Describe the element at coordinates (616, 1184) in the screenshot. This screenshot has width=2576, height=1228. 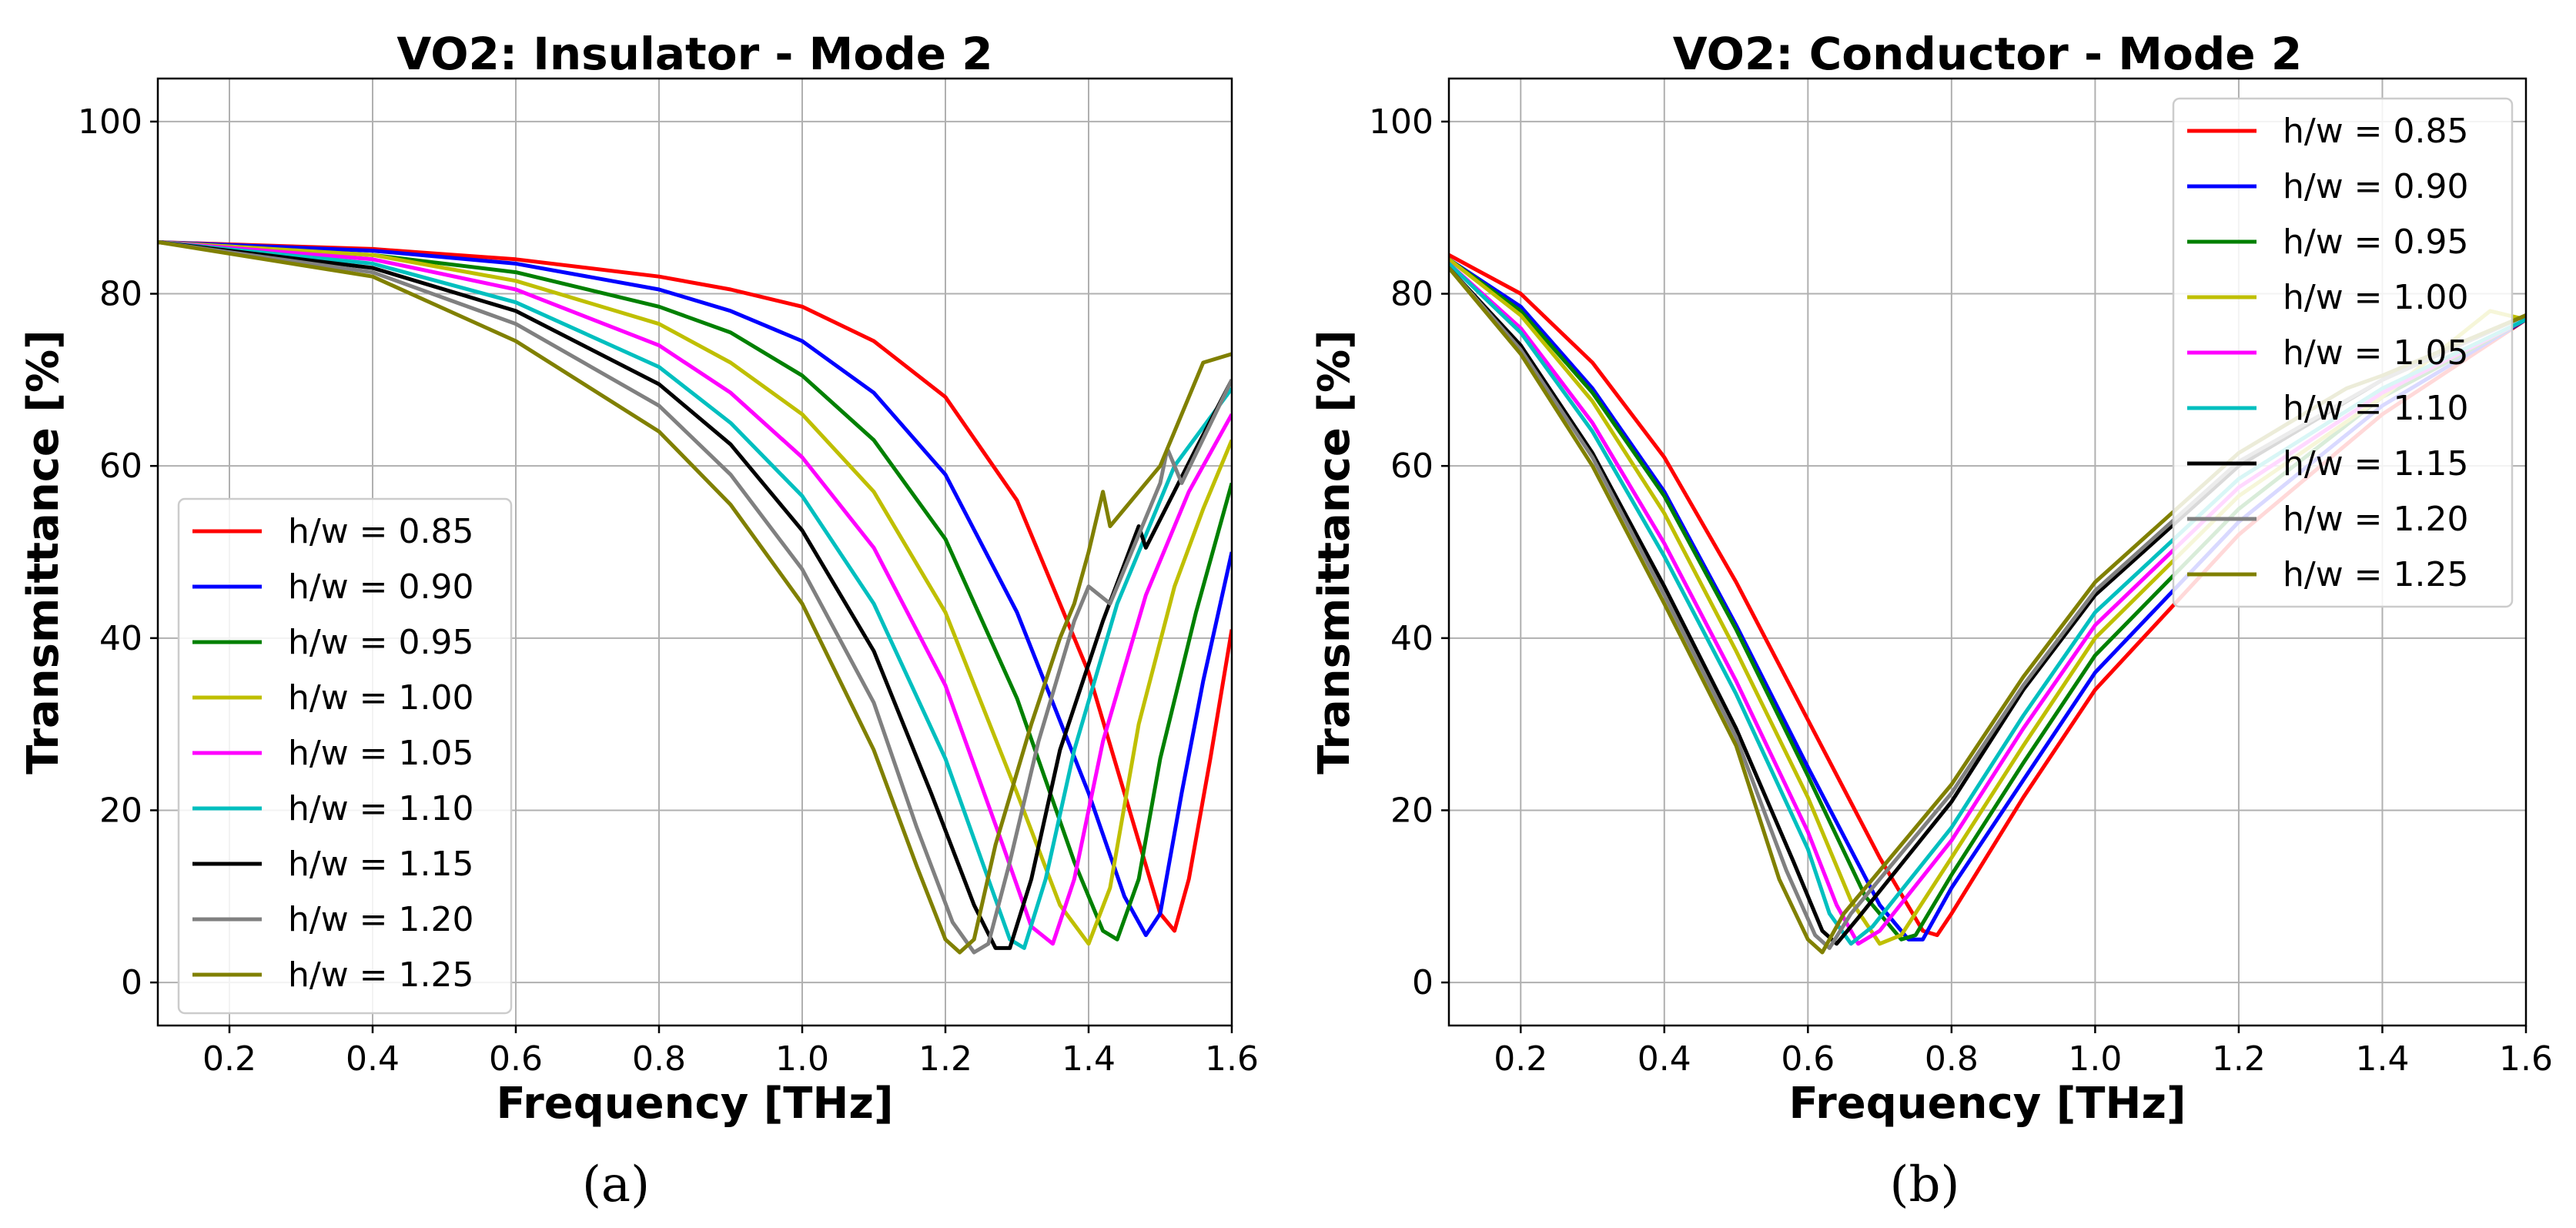
I see `panel-label: (a)` at that location.